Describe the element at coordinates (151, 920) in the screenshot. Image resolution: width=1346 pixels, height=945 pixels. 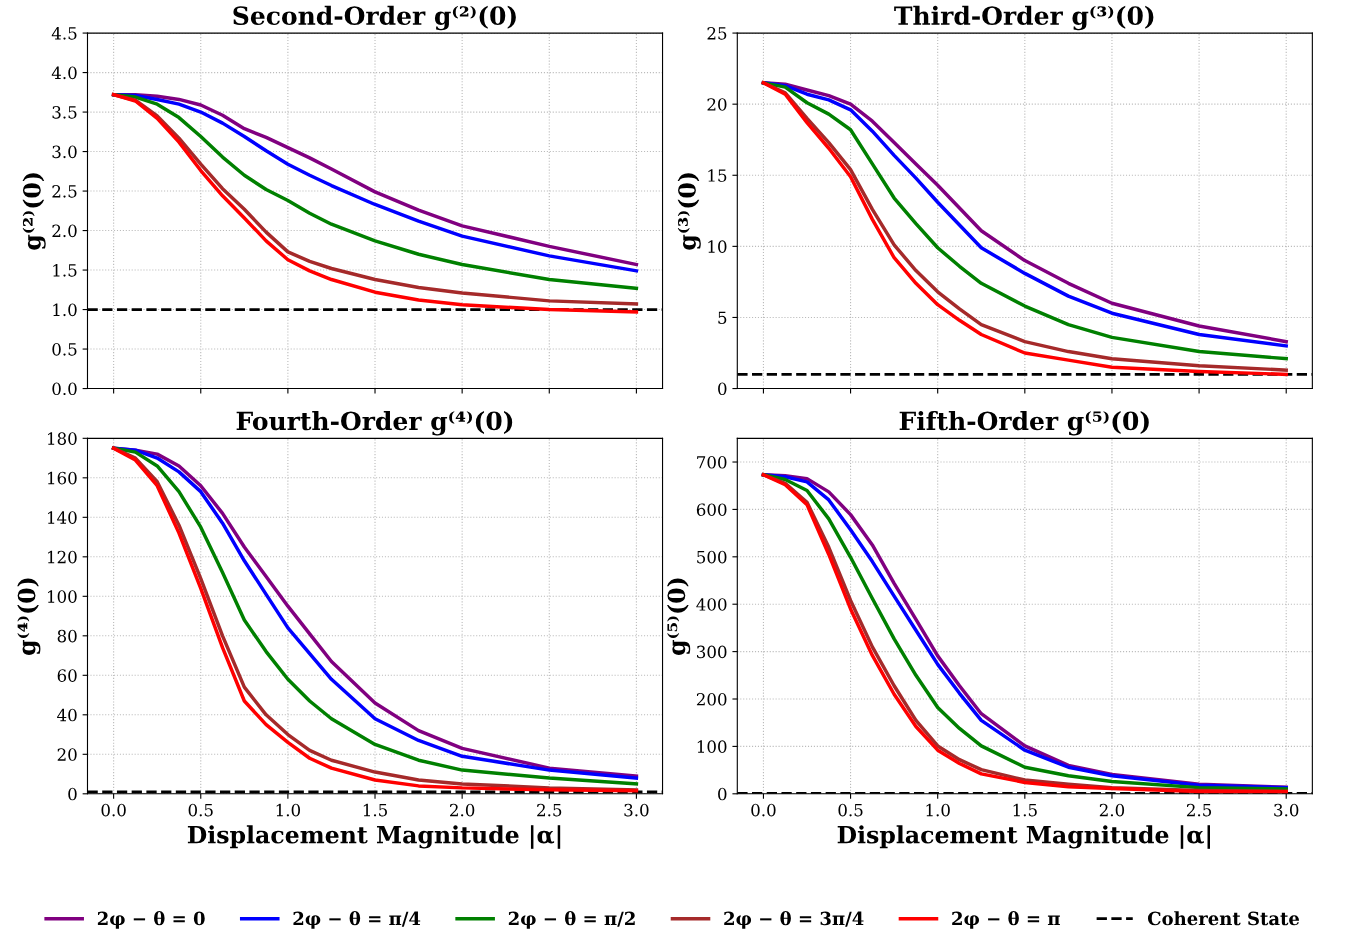
I see `legend-label: 2φ − θ = 0` at that location.